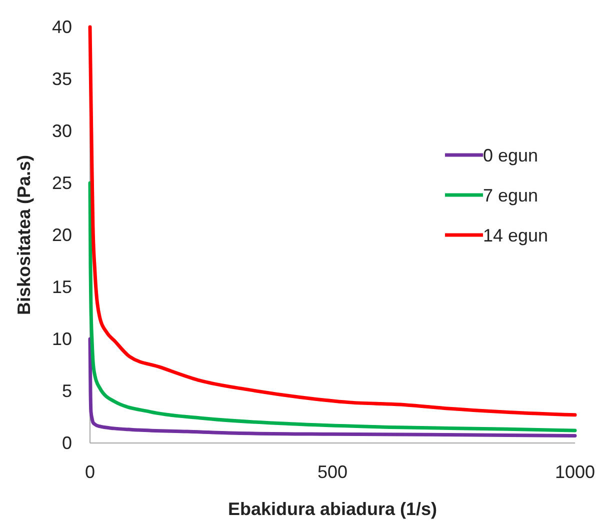 This screenshot has height=525, width=600. What do you see at coordinates (332, 472) in the screenshot?
I see `x-tick-label: 500` at bounding box center [332, 472].